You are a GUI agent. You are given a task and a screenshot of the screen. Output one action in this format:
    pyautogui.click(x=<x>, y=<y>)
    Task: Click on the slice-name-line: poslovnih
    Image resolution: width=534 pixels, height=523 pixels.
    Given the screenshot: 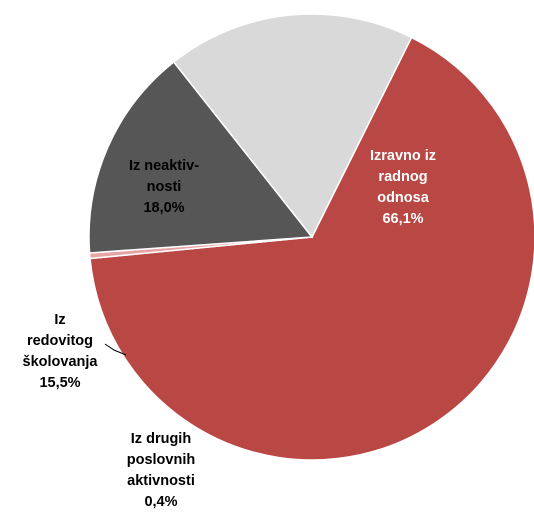 What is the action you would take?
    pyautogui.click(x=161, y=460)
    